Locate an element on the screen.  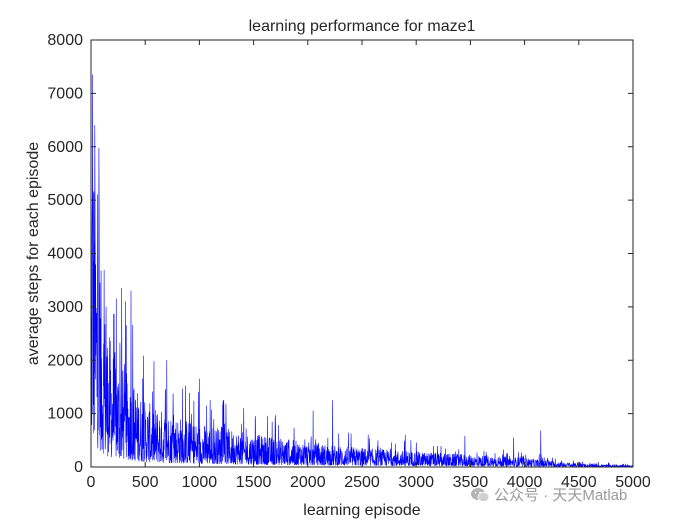
x-tick-label: 4000 is located at coordinates (525, 482).